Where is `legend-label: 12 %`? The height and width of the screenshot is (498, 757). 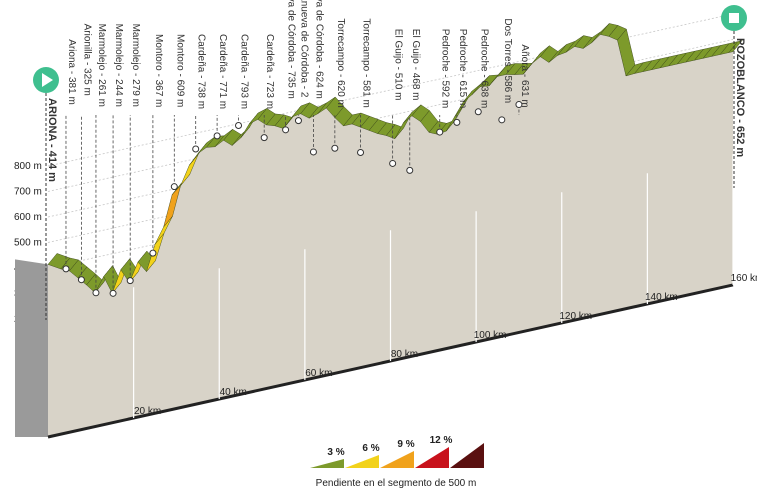 legend-label: 12 % is located at coordinates (441, 440).